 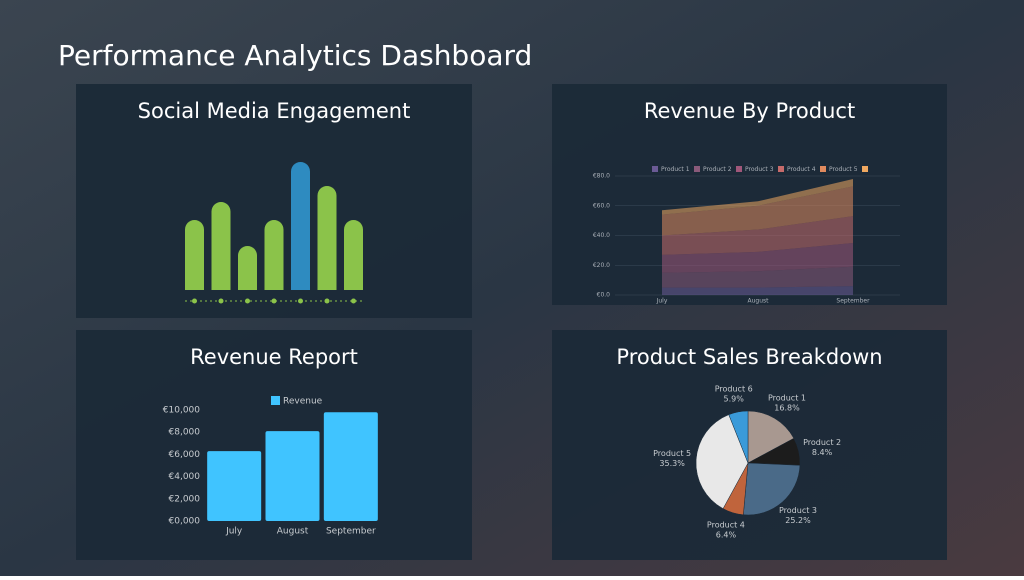 I want to click on legend-label: Product 4, so click(x=801, y=169).